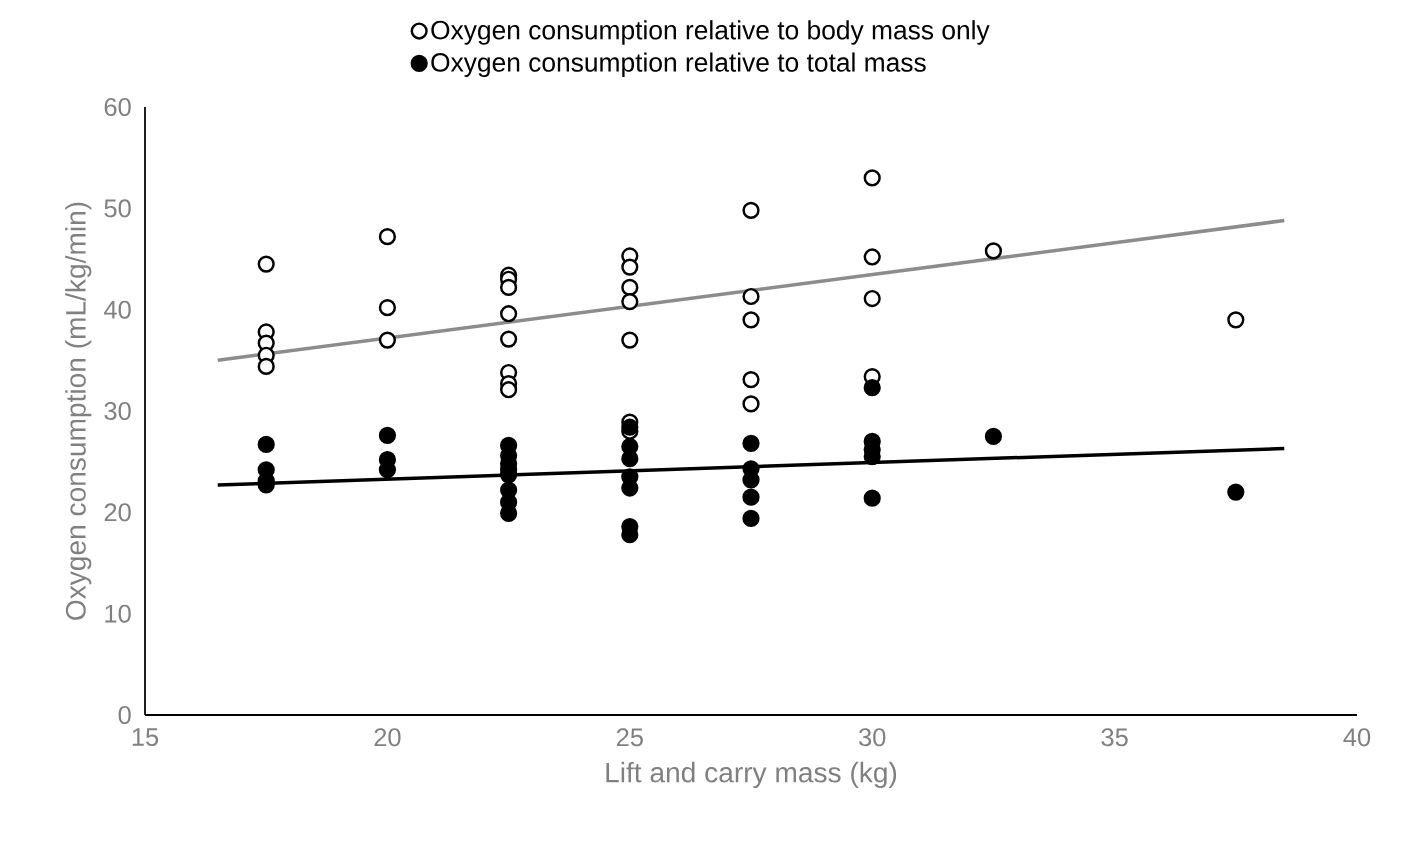 This screenshot has height=841, width=1412. What do you see at coordinates (118, 613) in the screenshot?
I see `y-tick-label: 10` at bounding box center [118, 613].